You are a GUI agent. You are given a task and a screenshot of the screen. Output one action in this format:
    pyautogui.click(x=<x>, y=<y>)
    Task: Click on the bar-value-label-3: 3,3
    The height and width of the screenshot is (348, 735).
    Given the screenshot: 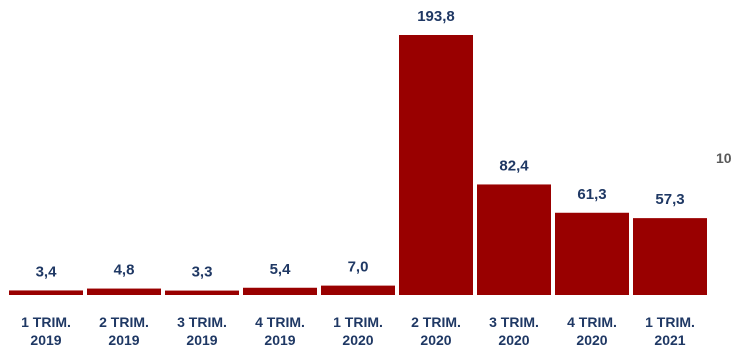 What is the action you would take?
    pyautogui.click(x=202, y=272)
    